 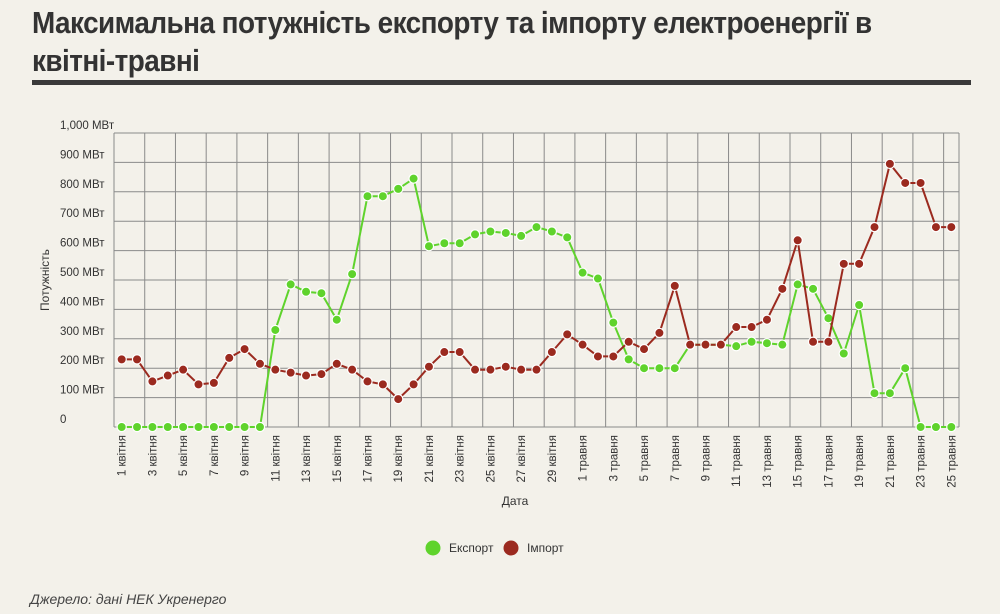 I want to click on x-tick-label: 7 квітня, so click(x=215, y=455).